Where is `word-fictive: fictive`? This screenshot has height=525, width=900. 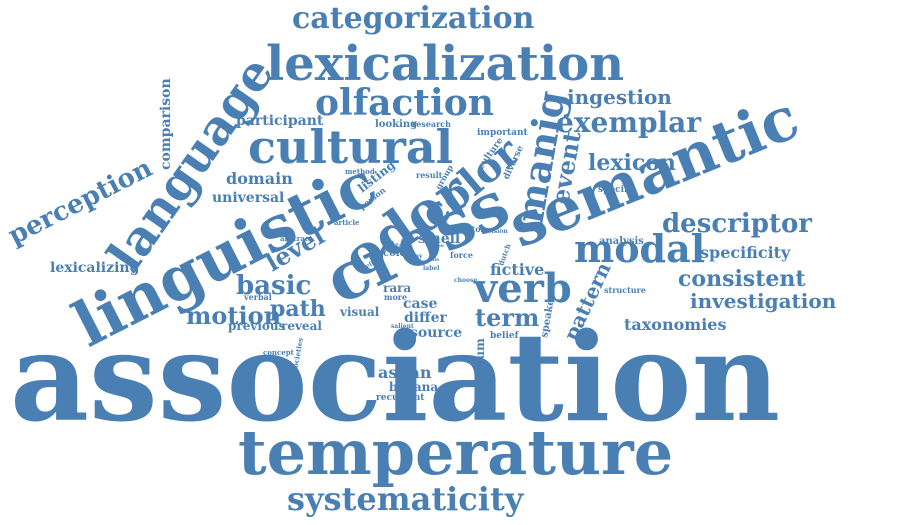
word-fictive: fictive is located at coordinates (517, 269).